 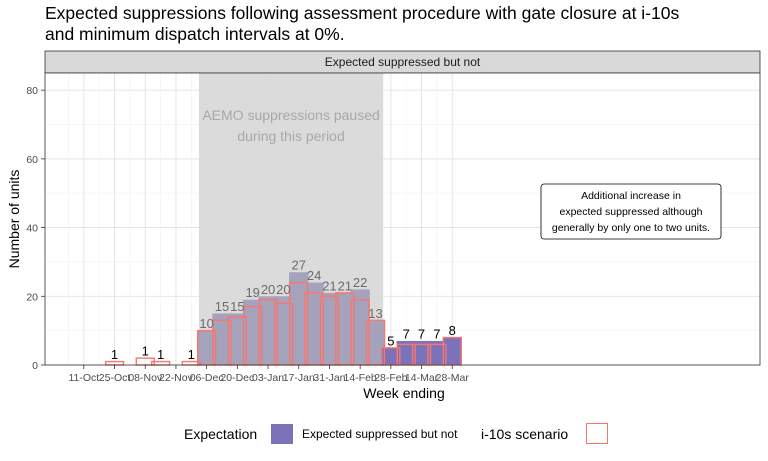 I want to click on data-label-21-Mar: 7, so click(x=436, y=333).